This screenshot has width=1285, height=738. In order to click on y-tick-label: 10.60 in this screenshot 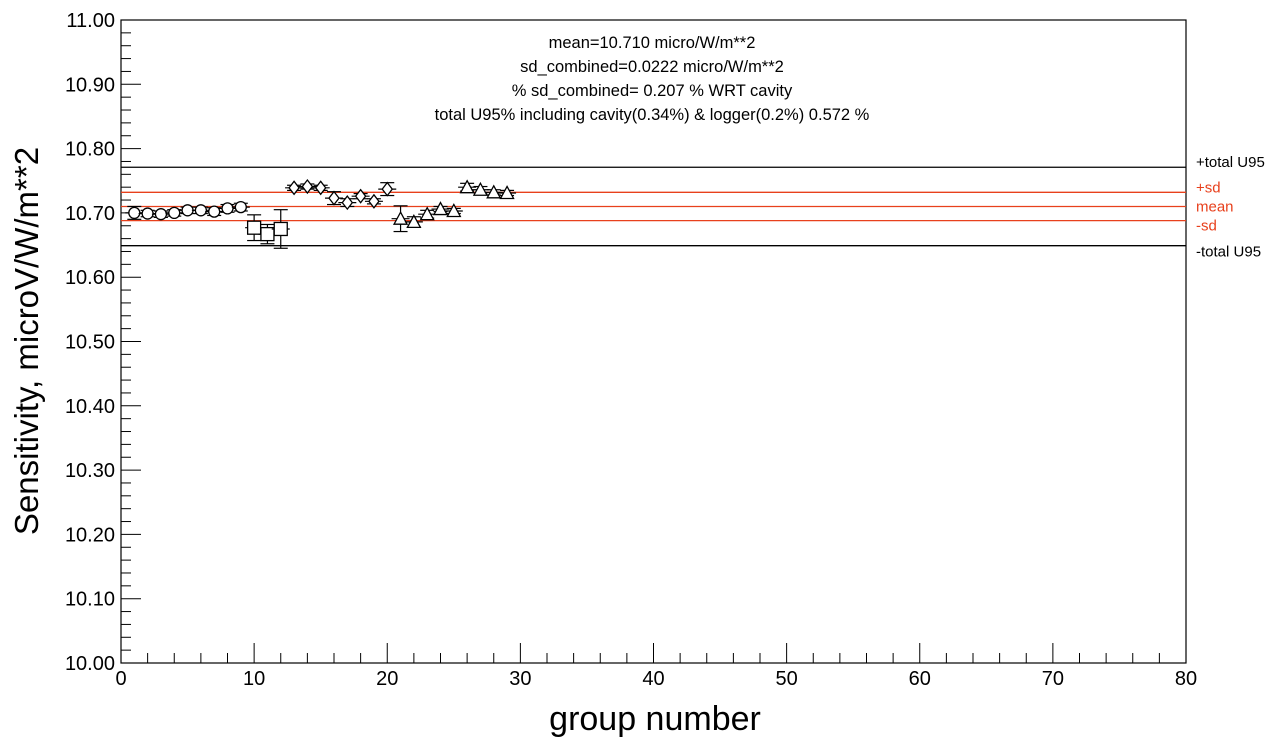, I will do `click(90, 278)`.